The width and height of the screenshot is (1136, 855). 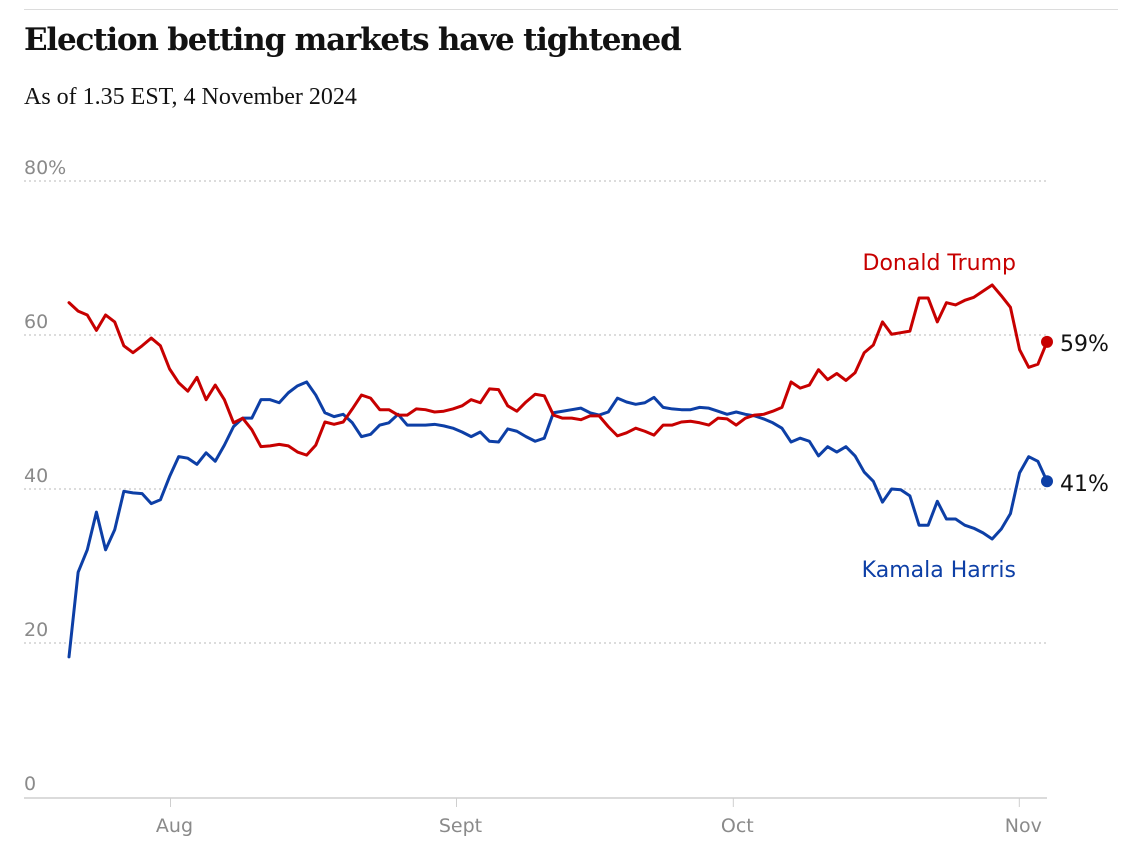 What do you see at coordinates (939, 570) in the screenshot?
I see `series-label-kamala-harris: Kamala Harris` at bounding box center [939, 570].